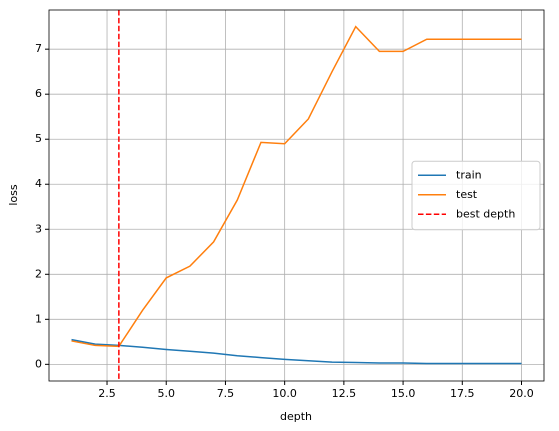 The height and width of the screenshot is (431, 559). Describe the element at coordinates (485, 213) in the screenshot. I see `legend-label: best depth` at that location.